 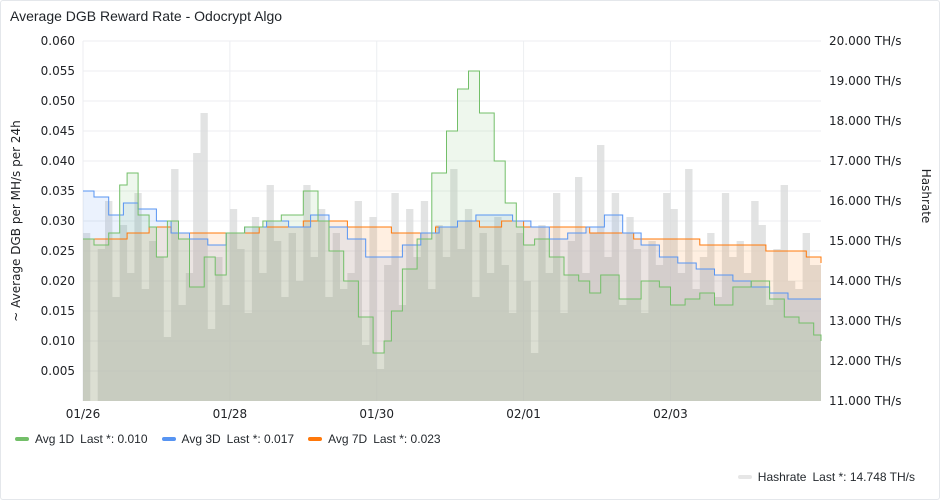 I want to click on legend-item-avg-1d: Avg 1D Last *: 0.010, so click(x=81, y=439).